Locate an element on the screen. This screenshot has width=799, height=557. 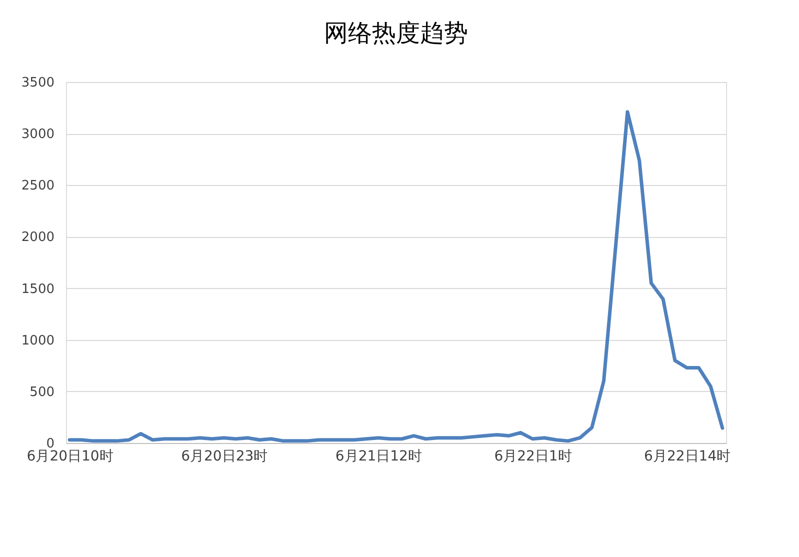
x-tick-label: 6月20日23时 is located at coordinates (224, 456).